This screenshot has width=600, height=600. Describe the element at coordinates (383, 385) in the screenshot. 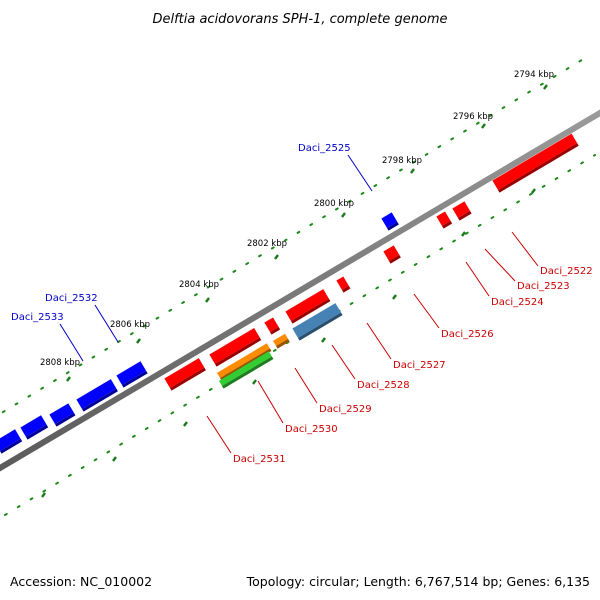

I see `gene-label: Daci_2528` at that location.